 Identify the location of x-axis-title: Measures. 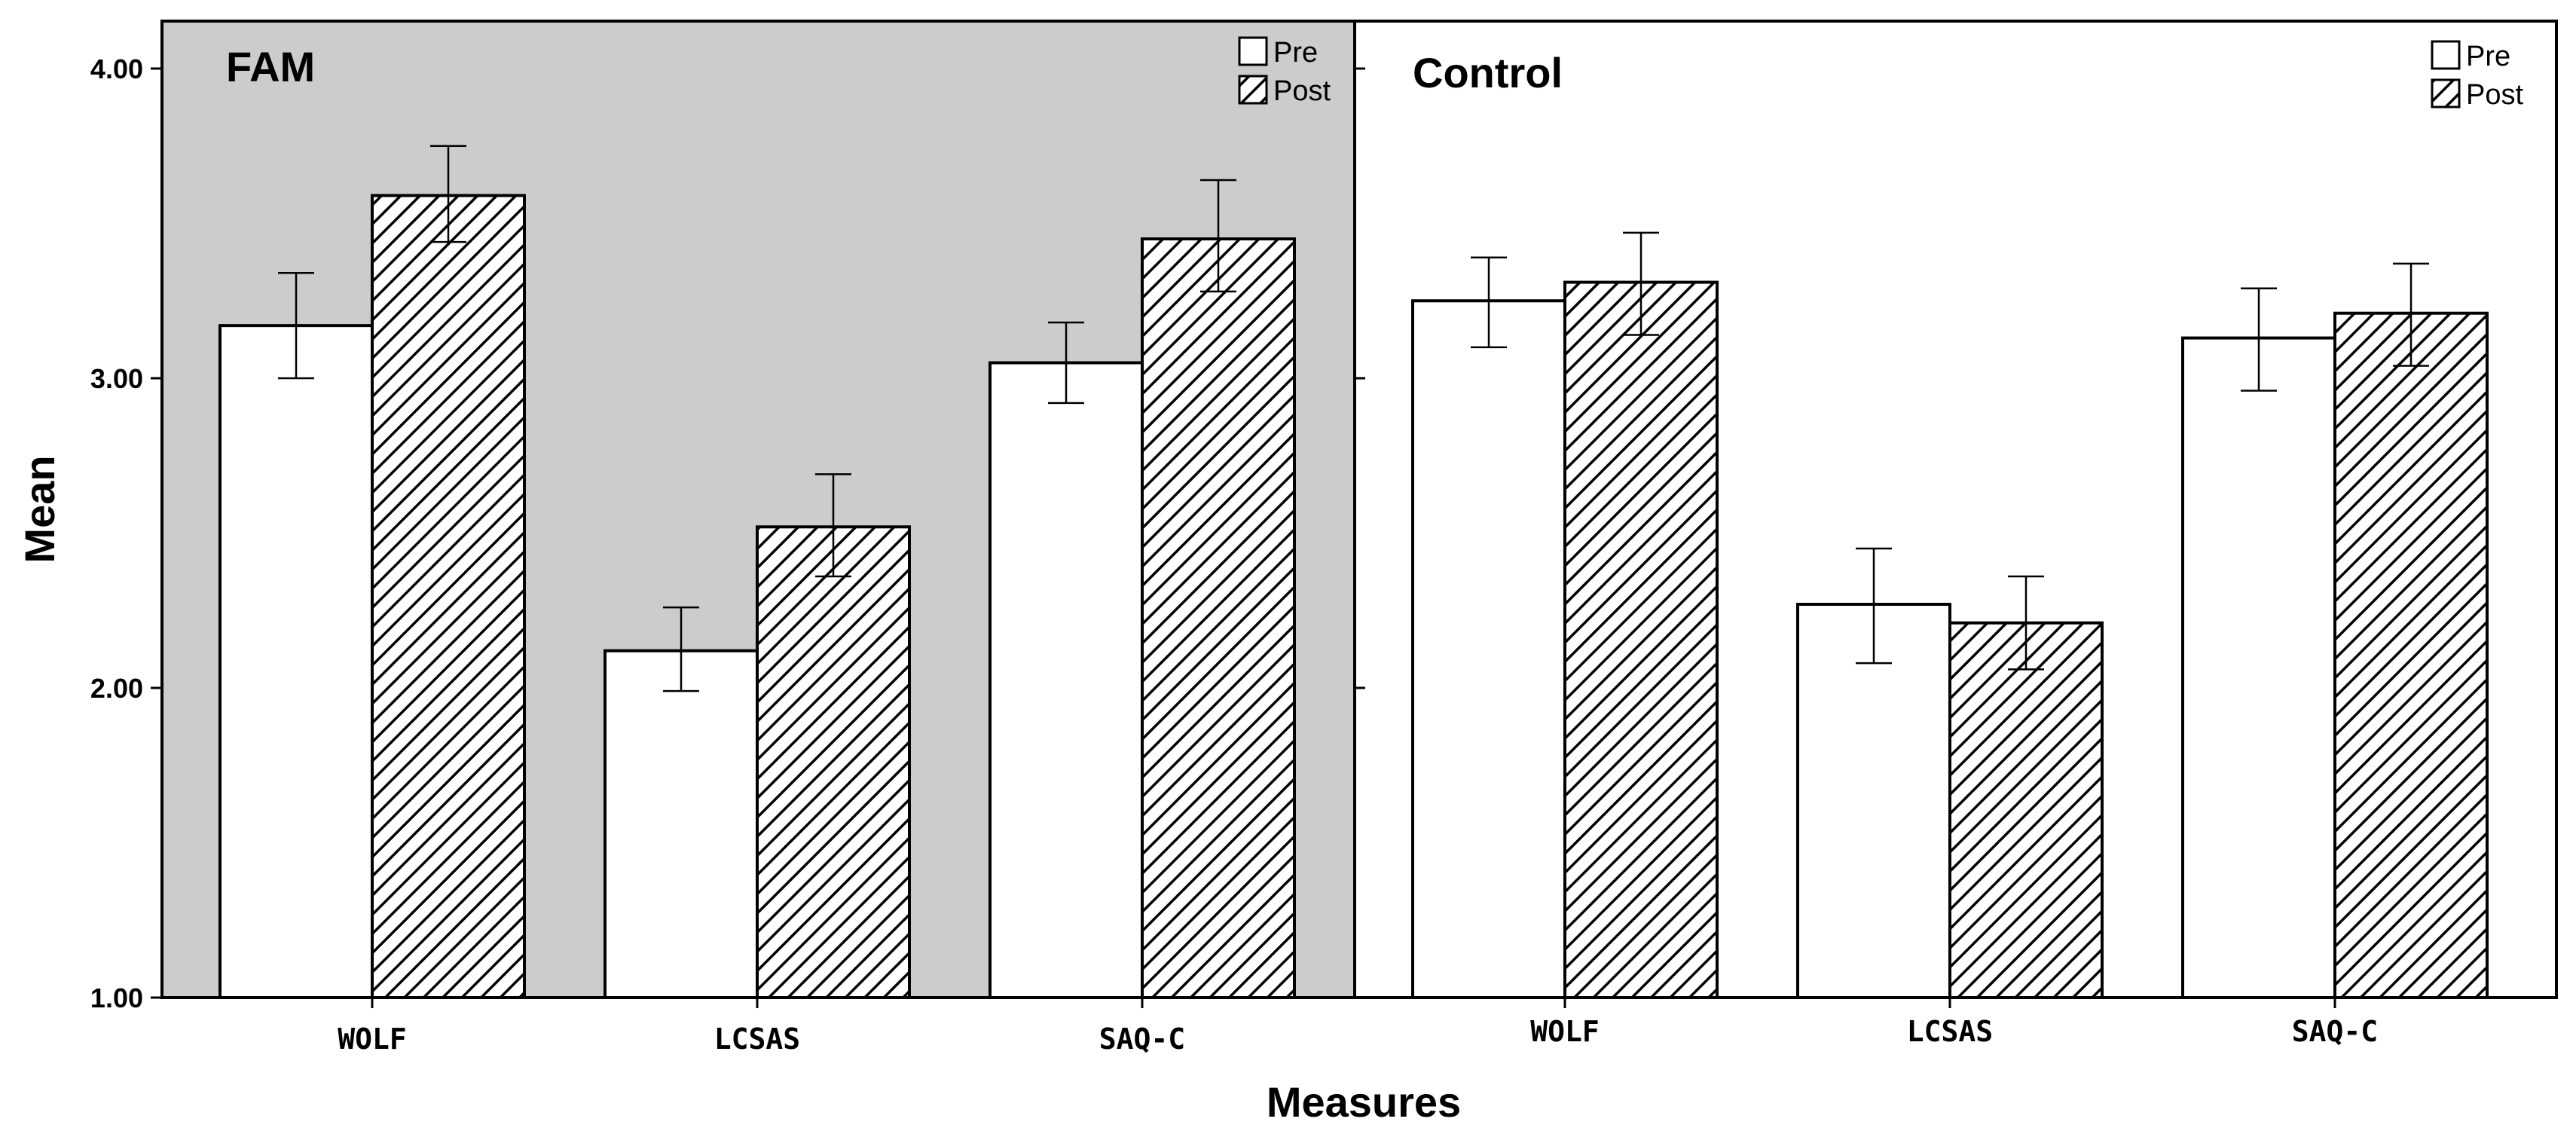
(1364, 1102).